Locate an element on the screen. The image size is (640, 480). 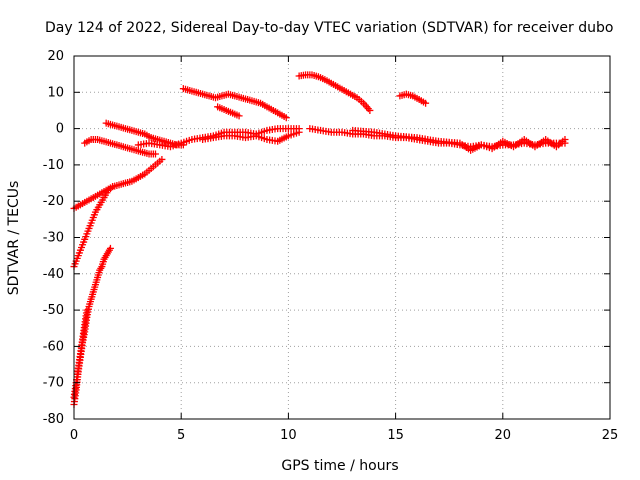
y-tick-label: -50 is located at coordinates (53, 310).